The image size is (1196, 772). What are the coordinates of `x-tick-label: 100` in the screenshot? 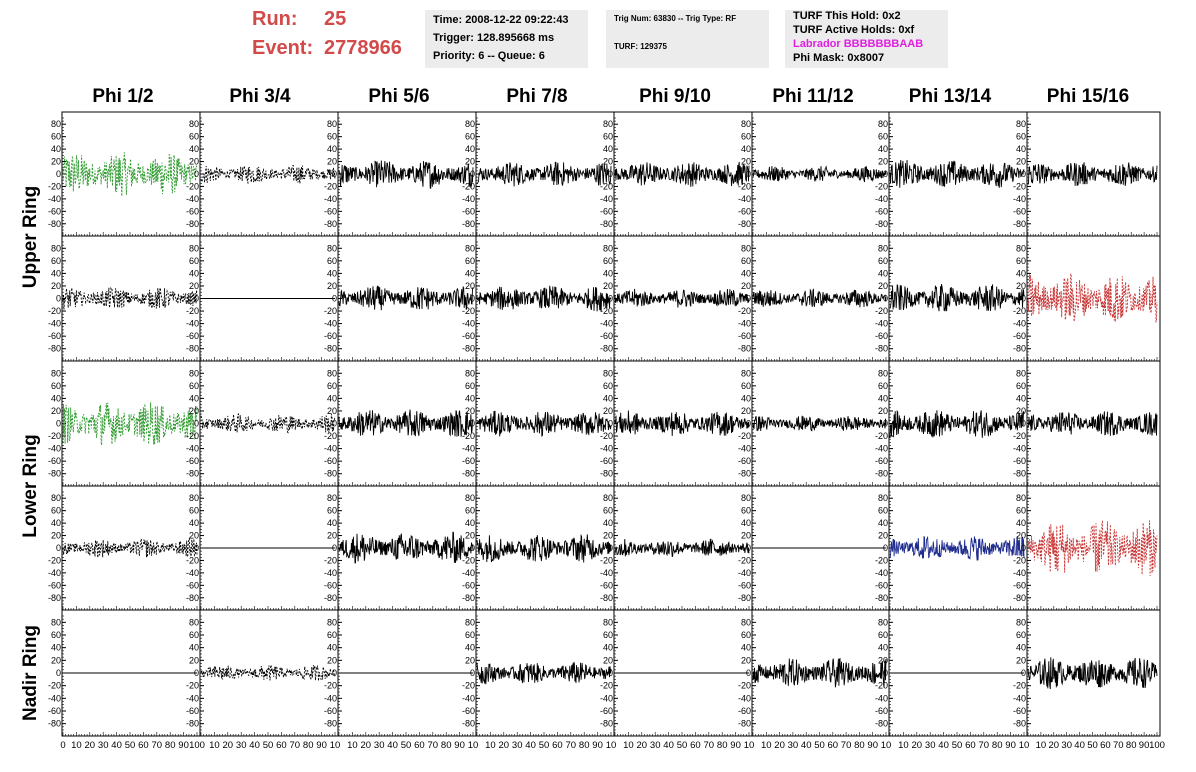 It's located at (1157, 745).